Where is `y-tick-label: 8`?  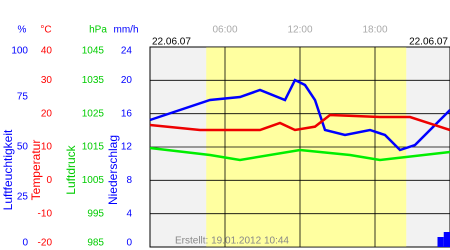
y-tick-label: 8 is located at coordinates (129, 180).